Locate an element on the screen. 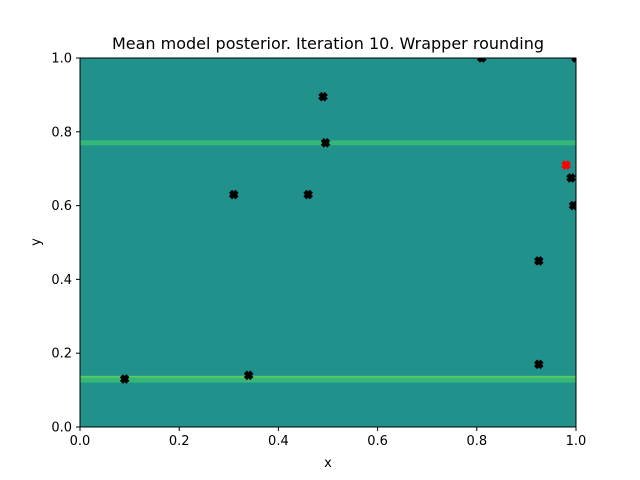 The width and height of the screenshot is (640, 480). data-point-s0-0-bar-b is located at coordinates (124, 379).